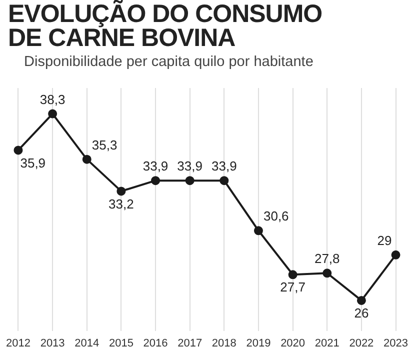  What do you see at coordinates (327, 343) in the screenshot?
I see `x-tick-label: 2021` at bounding box center [327, 343].